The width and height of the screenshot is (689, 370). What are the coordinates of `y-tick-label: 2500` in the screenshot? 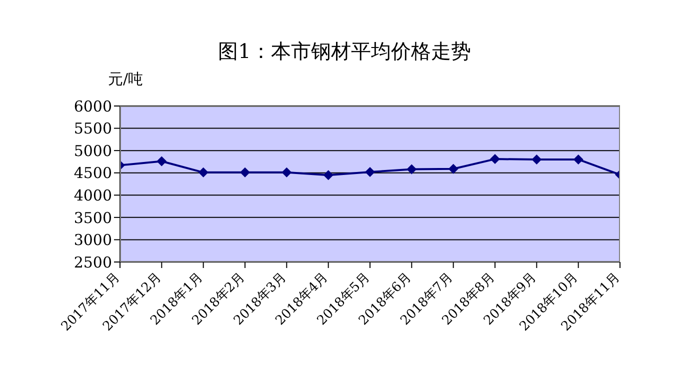 It's located at (93, 262).